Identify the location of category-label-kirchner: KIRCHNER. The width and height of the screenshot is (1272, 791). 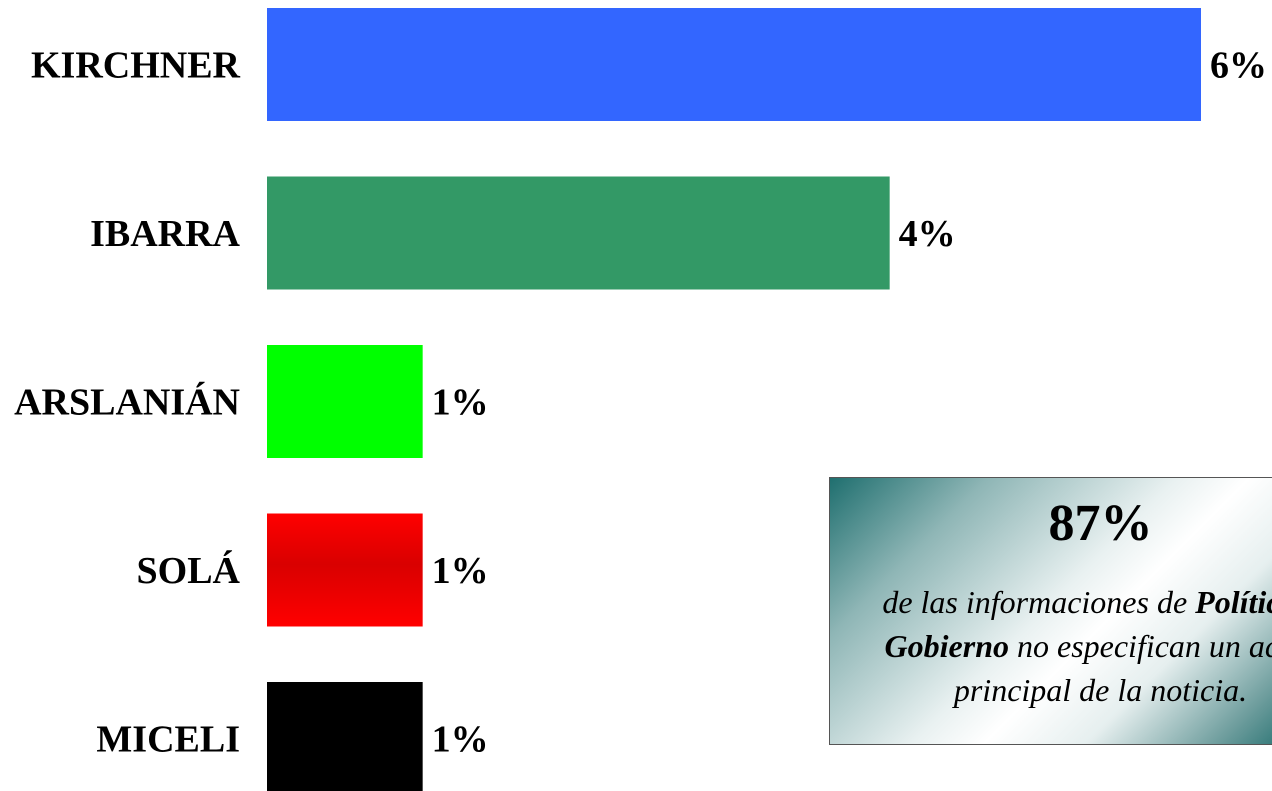
(136, 66).